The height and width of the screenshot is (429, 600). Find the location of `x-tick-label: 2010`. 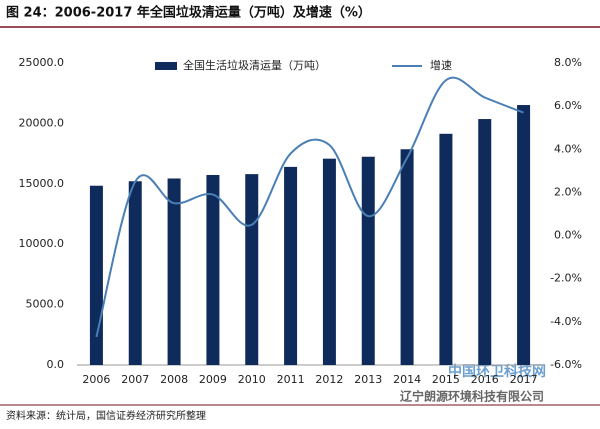

x-tick-label: 2010 is located at coordinates (252, 379).